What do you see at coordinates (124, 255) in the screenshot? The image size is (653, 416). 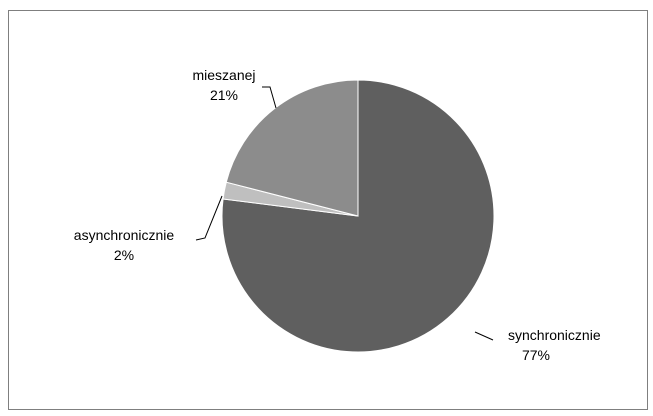 I see `slice-percent-asynchronicznie: 2%` at bounding box center [124, 255].